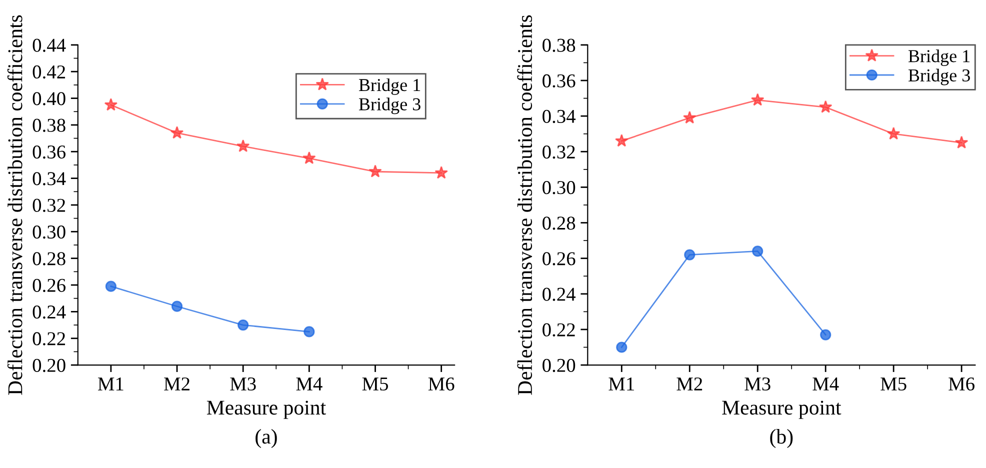 This screenshot has height=468, width=986. What do you see at coordinates (49, 45) in the screenshot?
I see `y-tick-label: 0.44` at bounding box center [49, 45].